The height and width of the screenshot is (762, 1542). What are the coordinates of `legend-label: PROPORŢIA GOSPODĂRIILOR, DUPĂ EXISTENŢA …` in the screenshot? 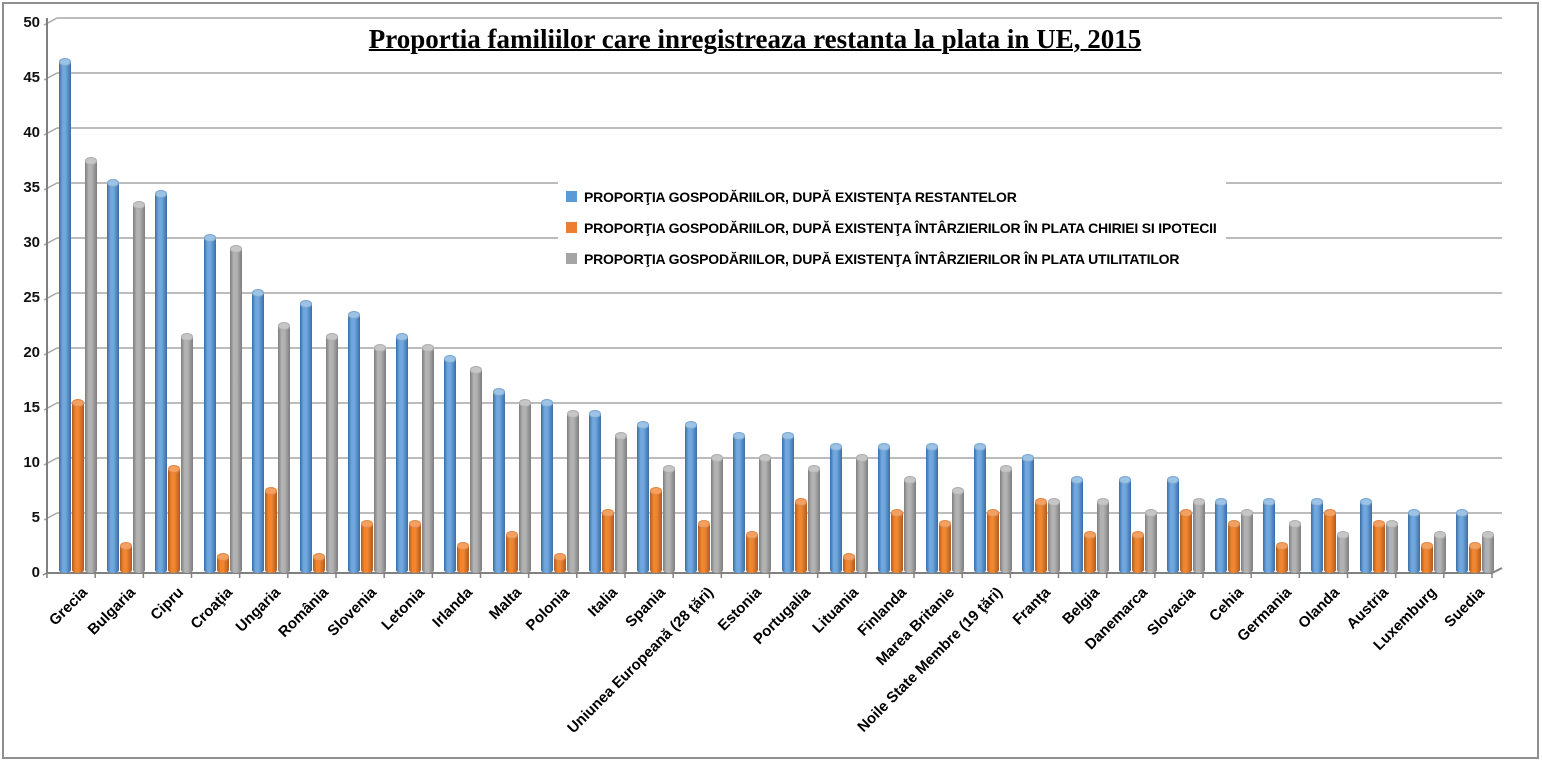 It's located at (882, 258).